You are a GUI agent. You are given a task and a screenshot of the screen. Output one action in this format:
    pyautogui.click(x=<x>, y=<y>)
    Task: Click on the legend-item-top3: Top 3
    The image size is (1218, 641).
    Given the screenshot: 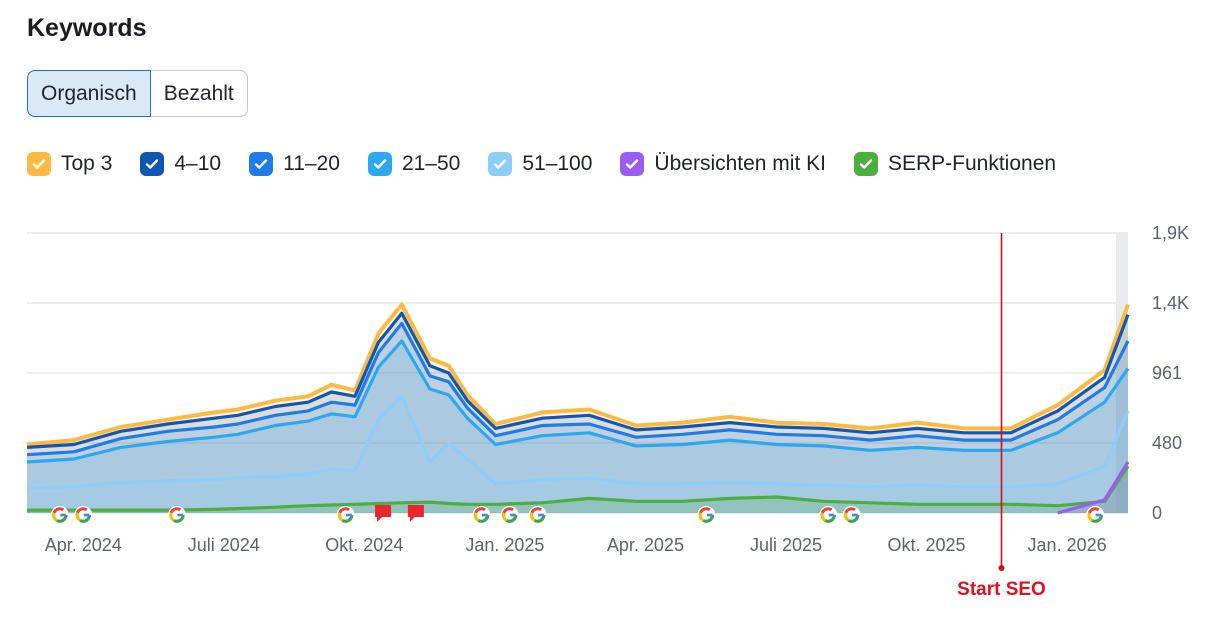 What is the action you would take?
    pyautogui.click(x=69, y=164)
    